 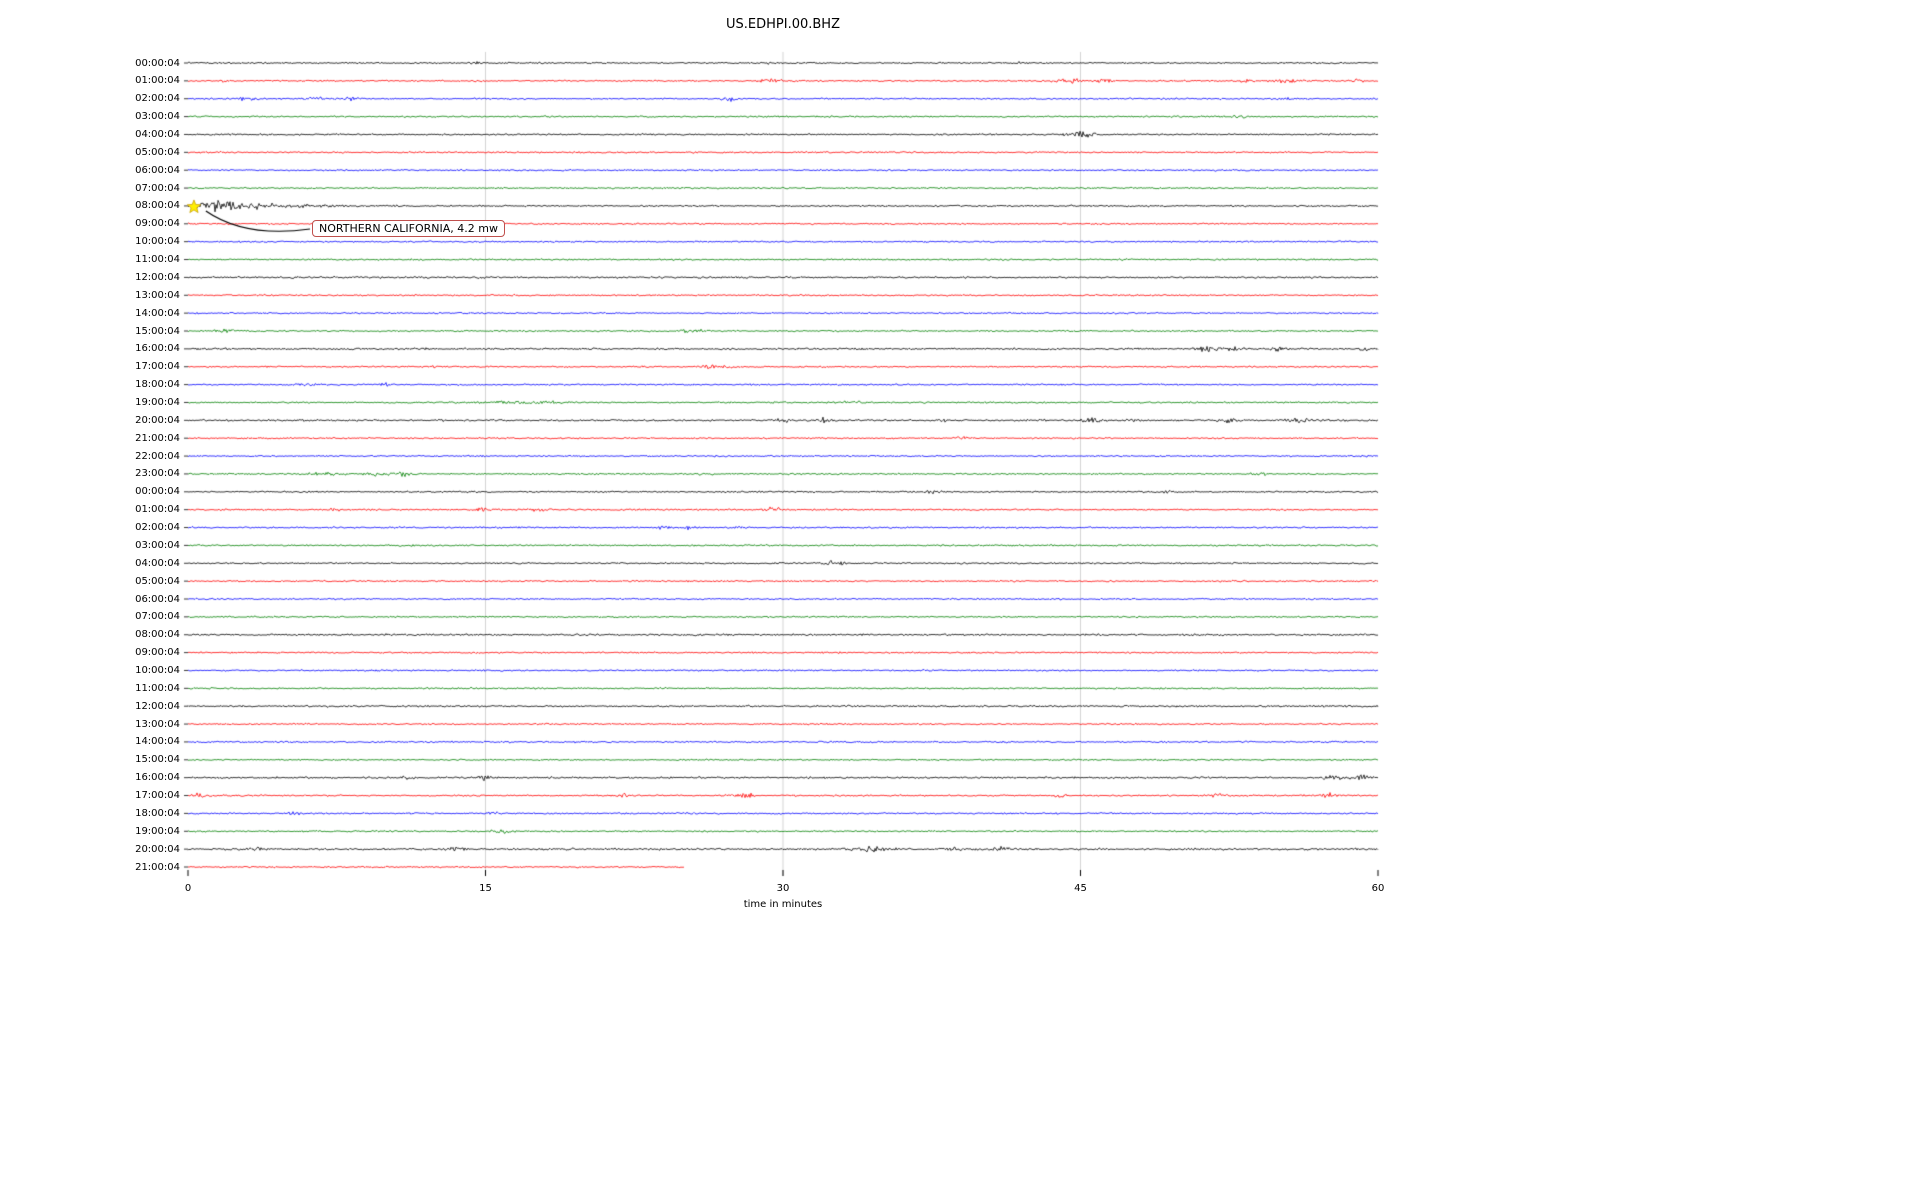 What do you see at coordinates (1378, 888) in the screenshot?
I see `x-tick-label: 60` at bounding box center [1378, 888].